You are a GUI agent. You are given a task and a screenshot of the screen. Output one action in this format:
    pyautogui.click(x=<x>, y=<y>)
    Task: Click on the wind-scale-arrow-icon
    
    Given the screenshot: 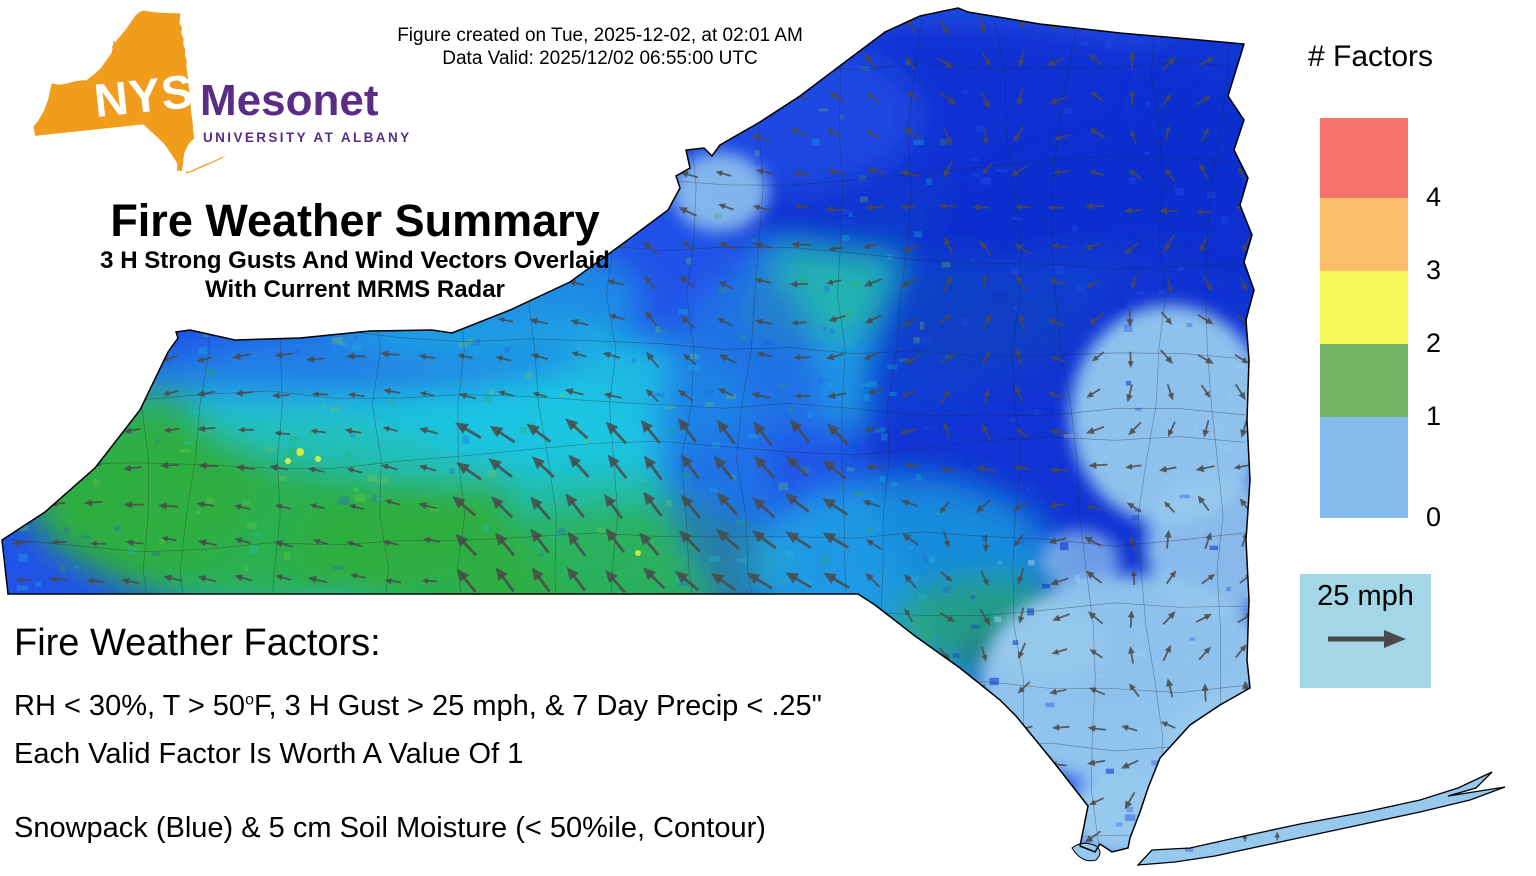 What is the action you would take?
    pyautogui.click(x=1366, y=639)
    